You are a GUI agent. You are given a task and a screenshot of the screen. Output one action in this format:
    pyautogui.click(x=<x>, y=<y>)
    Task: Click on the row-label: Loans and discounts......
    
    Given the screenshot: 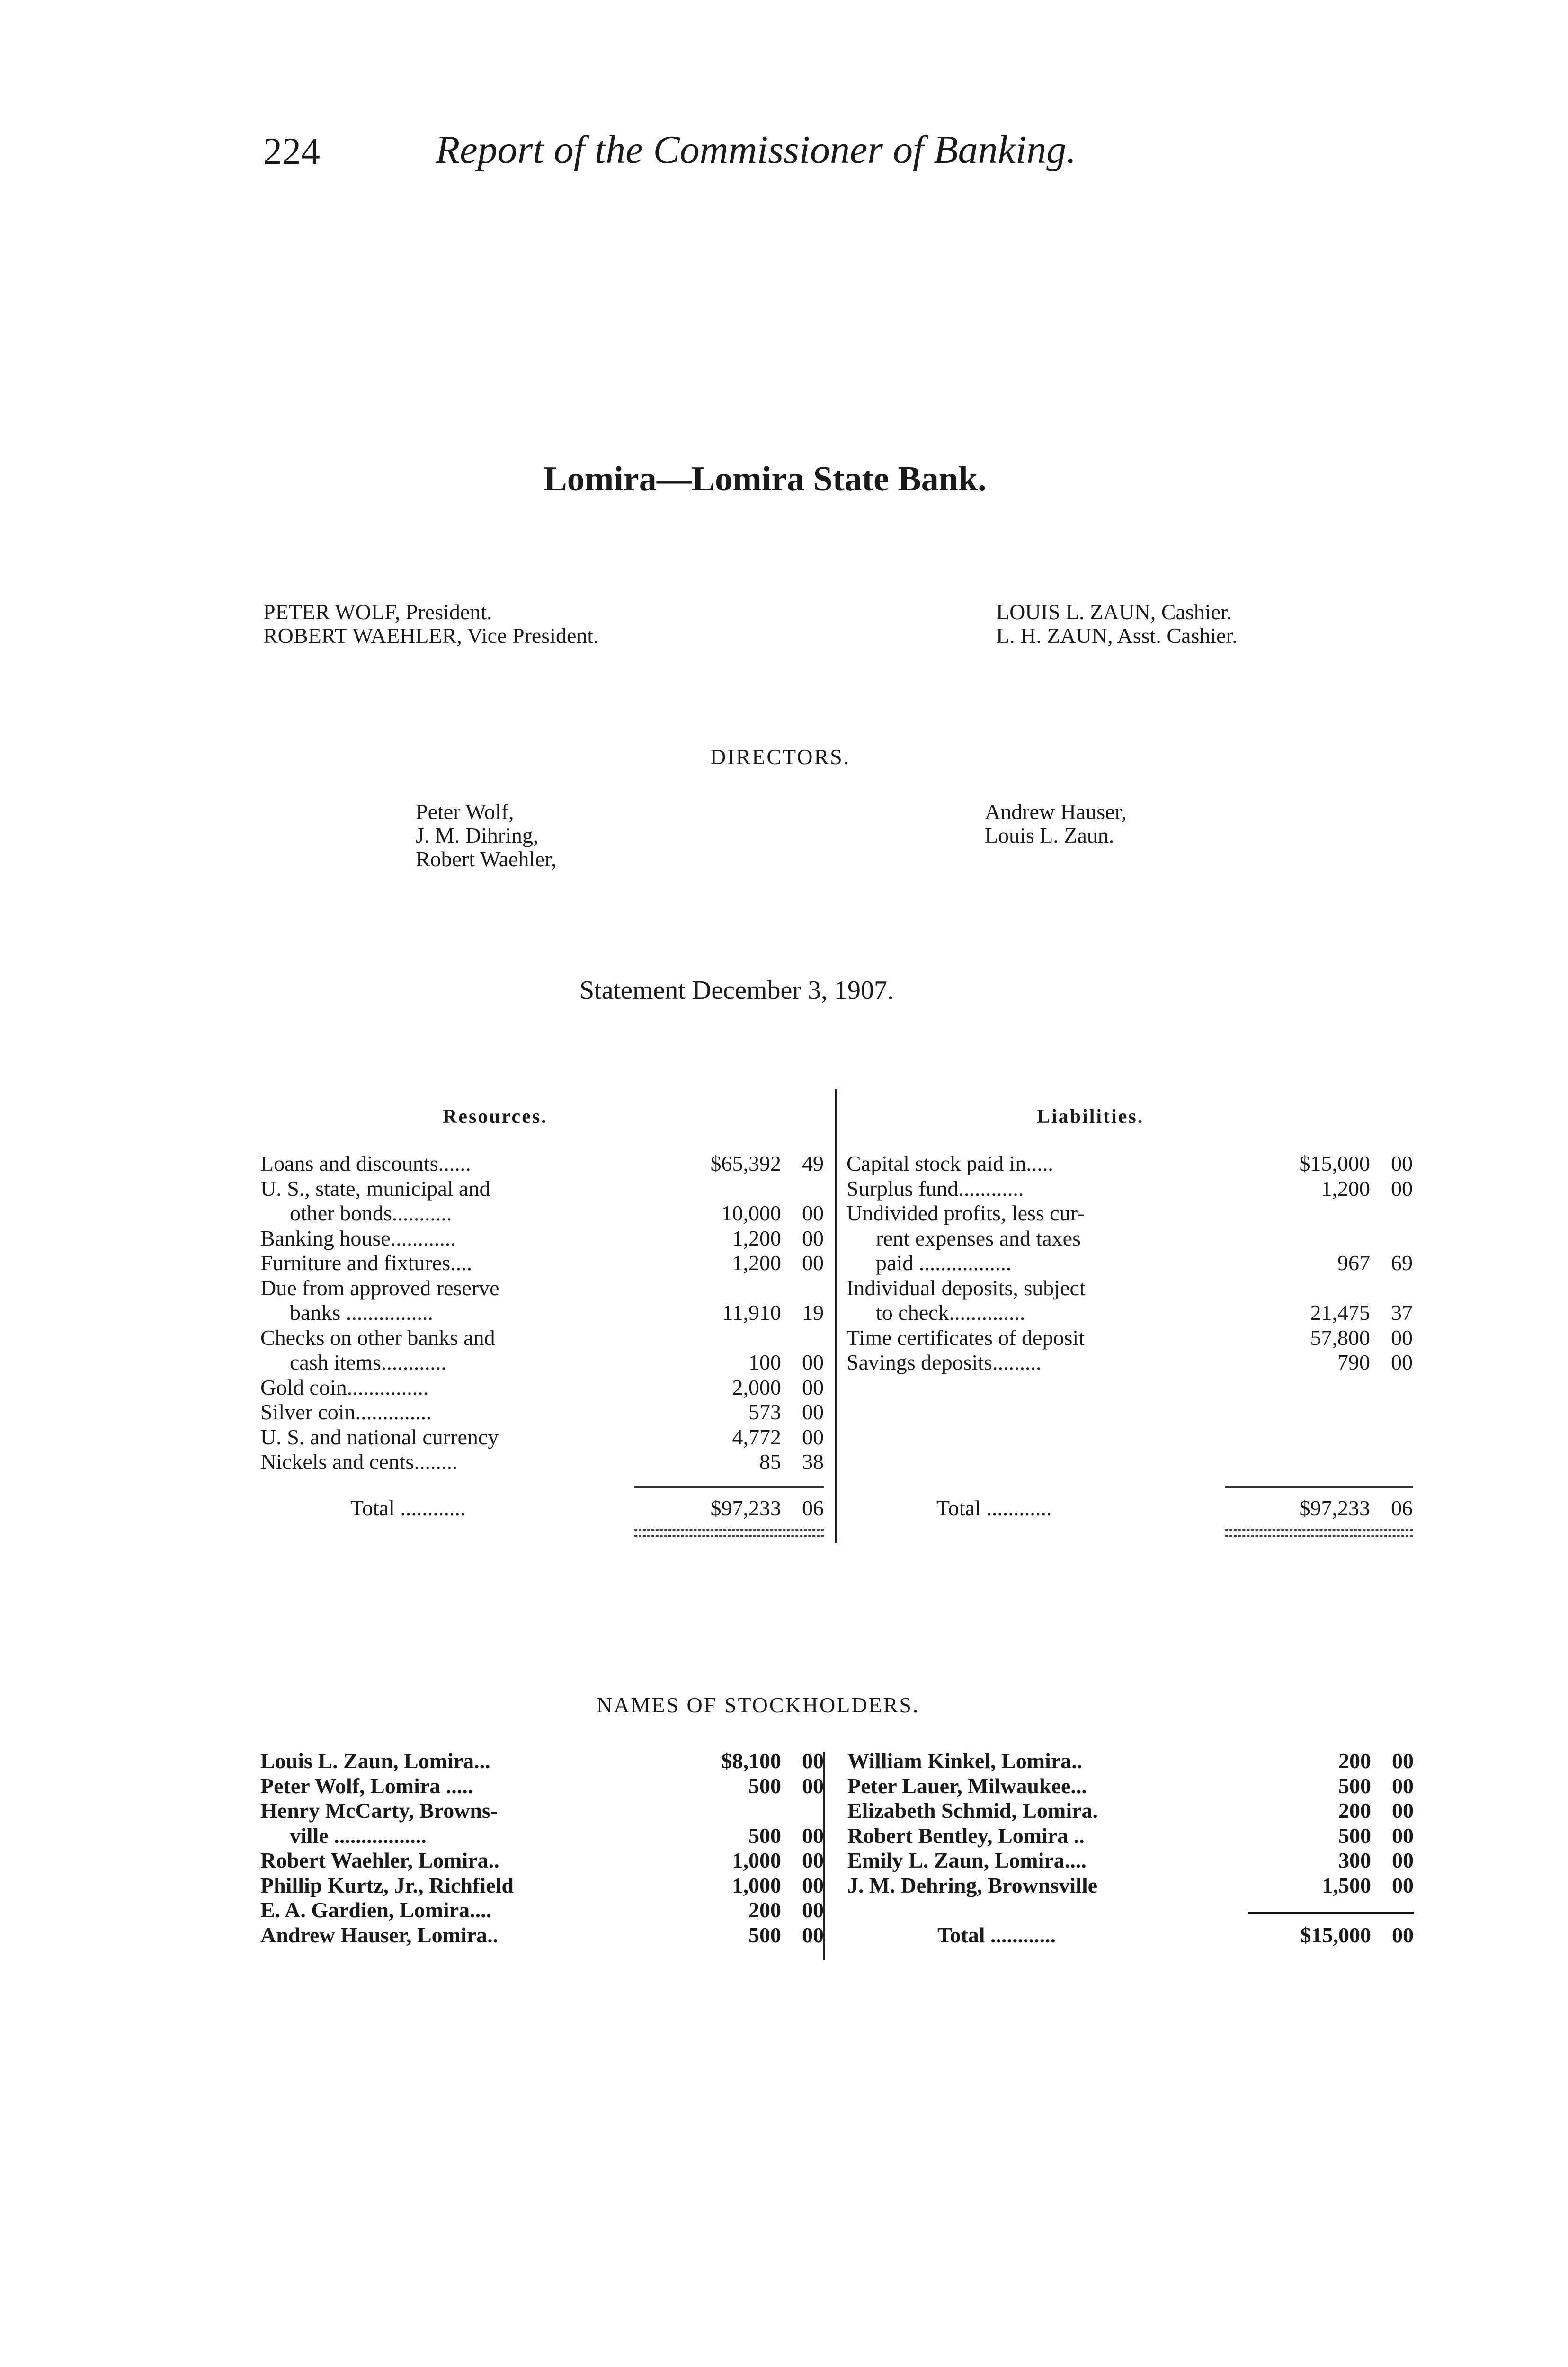 What is the action you would take?
    pyautogui.click(x=365, y=1163)
    